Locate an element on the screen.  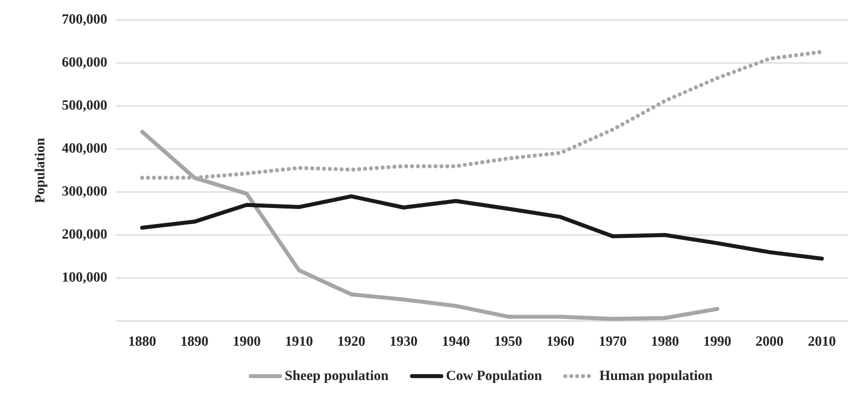
y-tick-label: 700,000 is located at coordinates (84, 20).